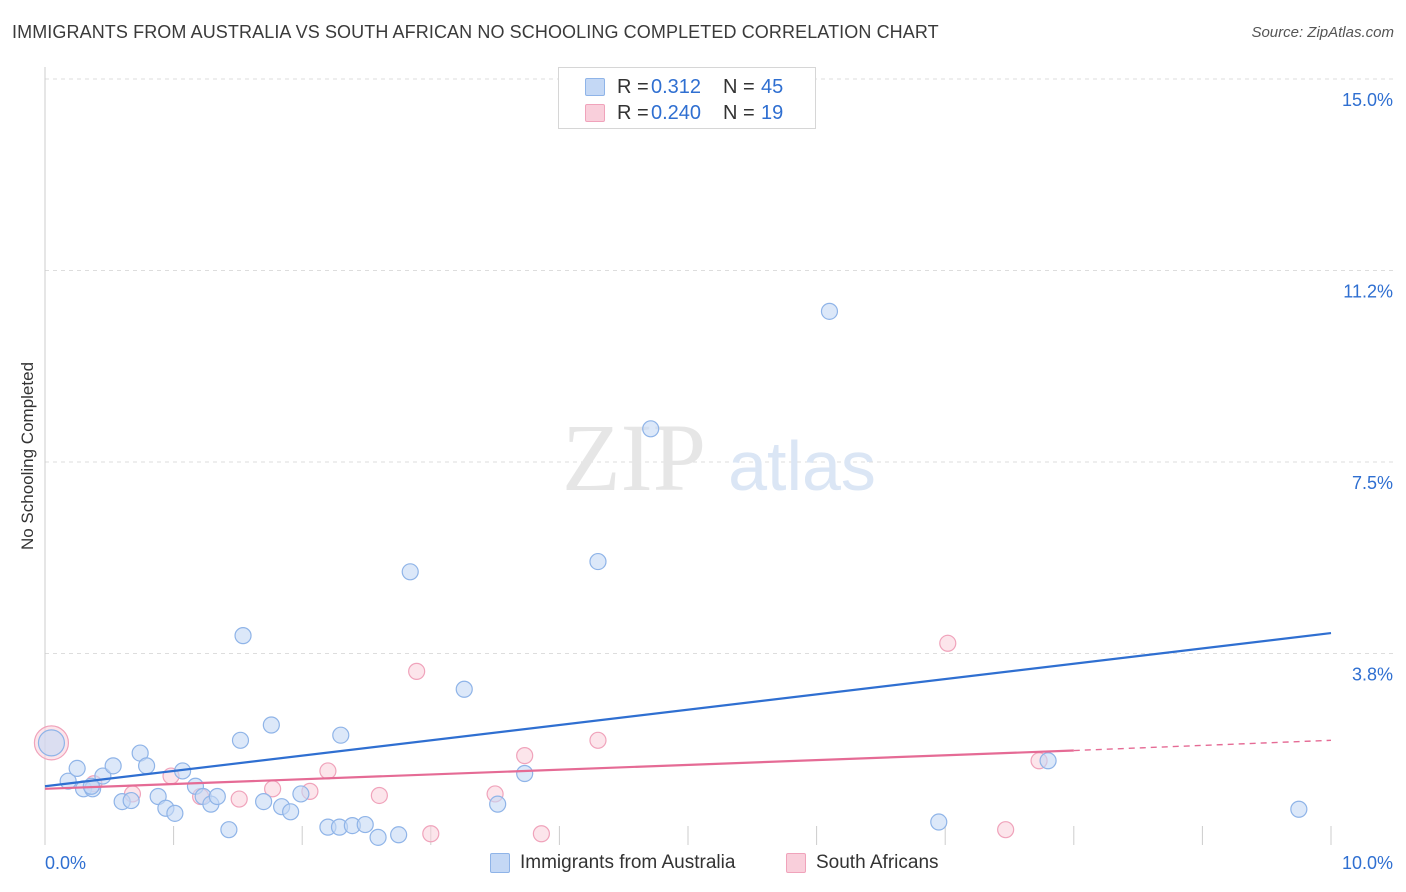 Image resolution: width=1406 pixels, height=892 pixels. I want to click on x-tick-label-min: 0.0%, so click(65, 863).